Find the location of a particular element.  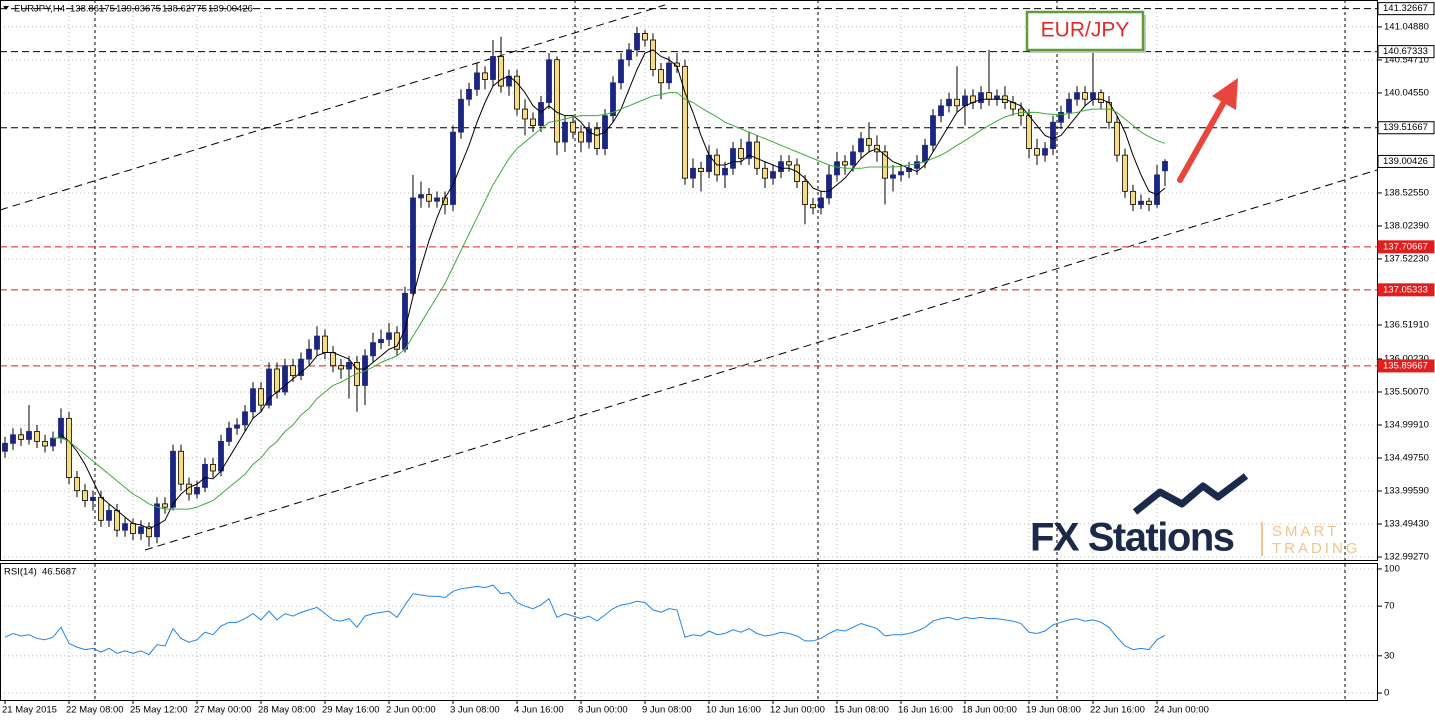

level-label: 137.70667 is located at coordinates (1405, 246).